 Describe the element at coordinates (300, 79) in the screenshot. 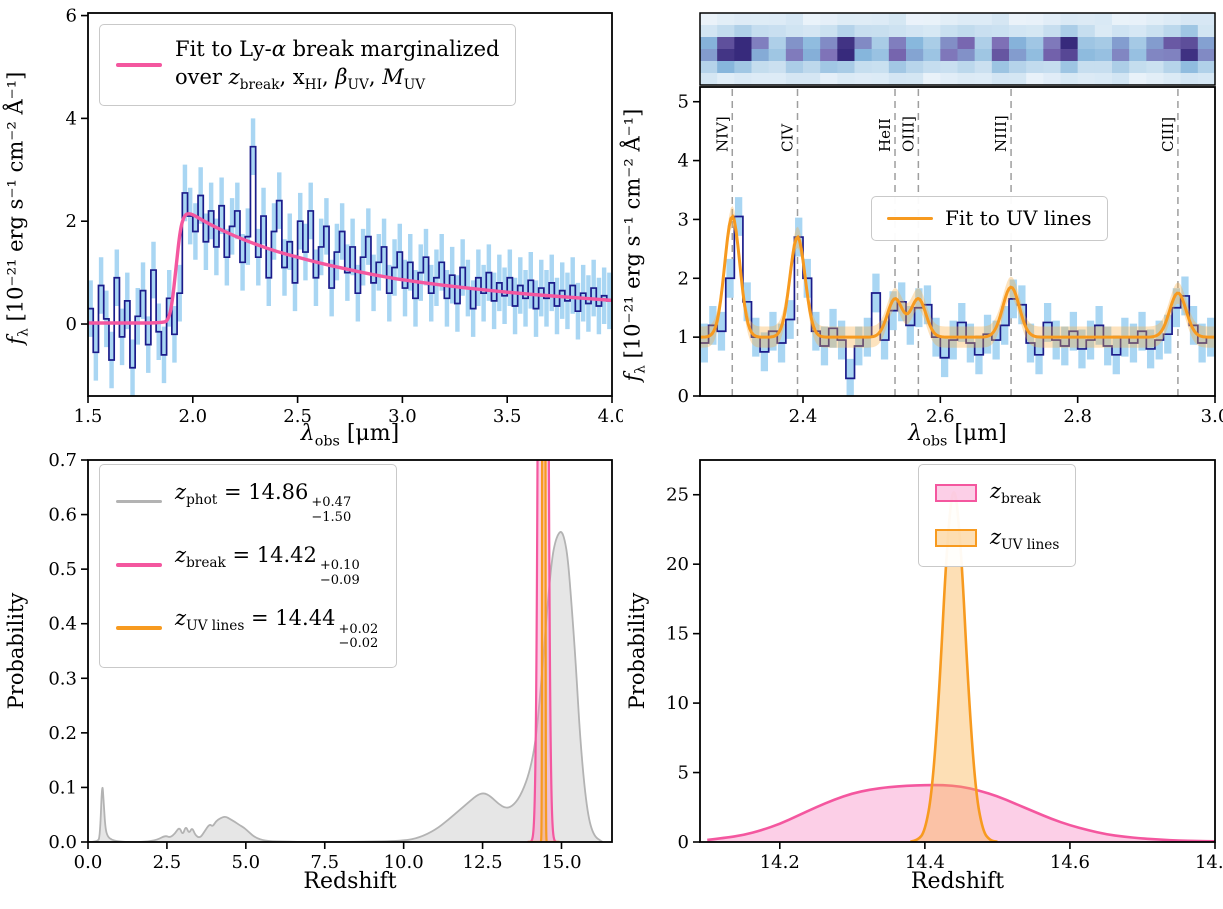

I see `legend-line-2: over zbreak, xHI, βUV, MUV` at that location.